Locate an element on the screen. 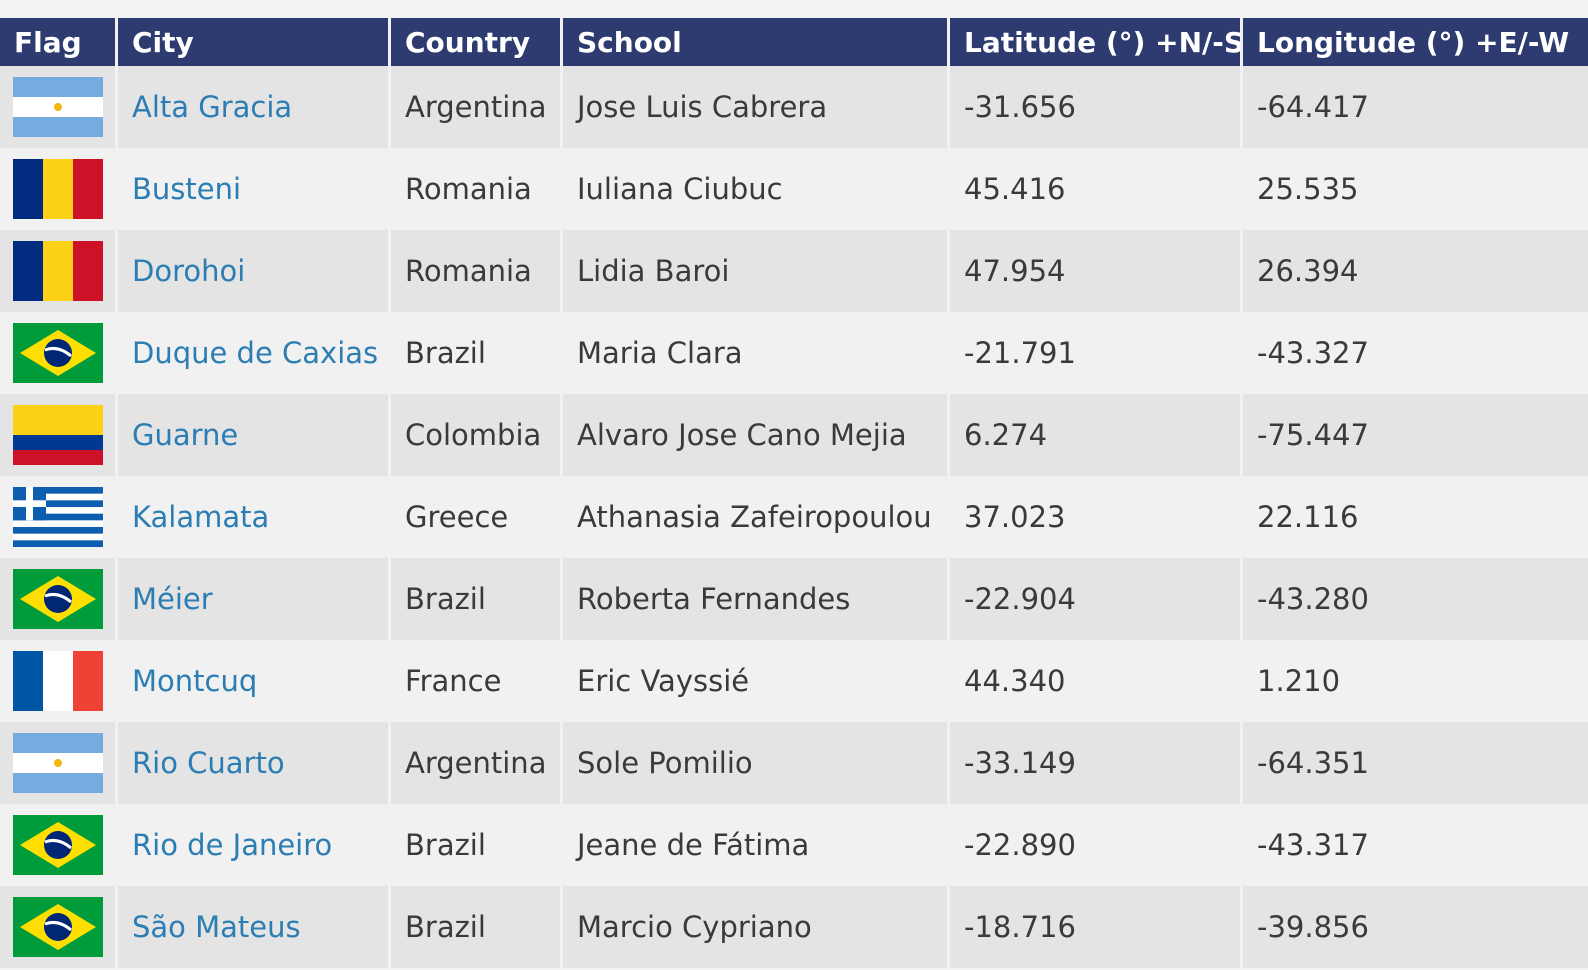 The image size is (1588, 970). table-cell: -31.656 is located at coordinates (1095, 107).